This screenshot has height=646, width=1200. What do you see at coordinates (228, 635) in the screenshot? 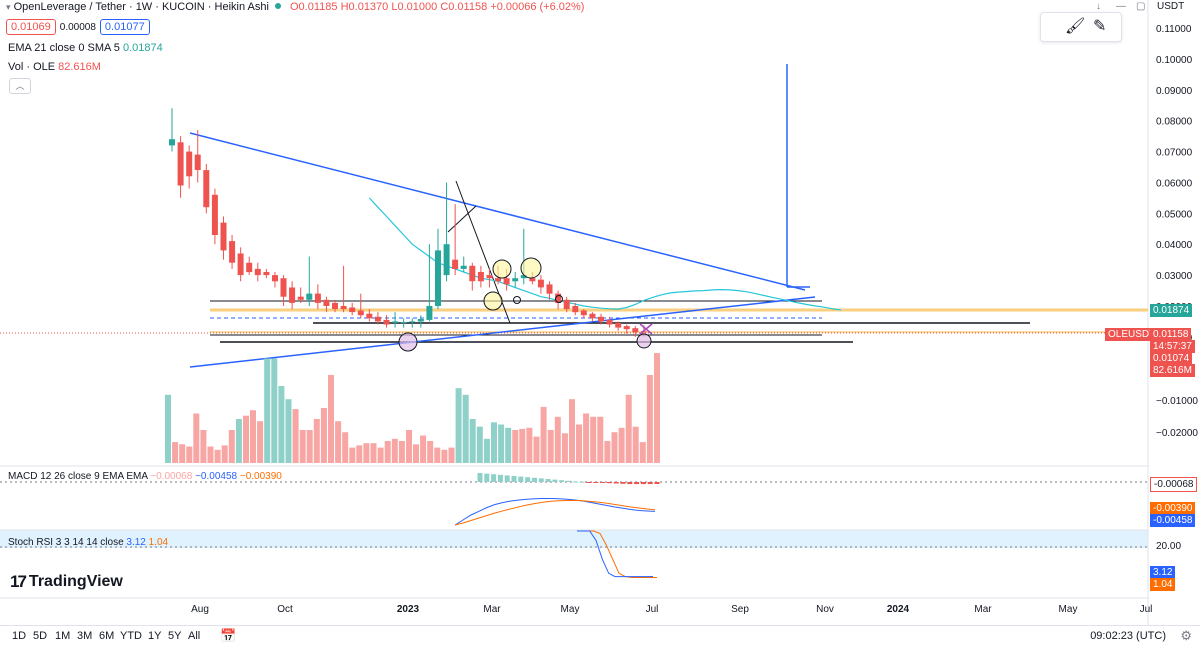
I see `calendar-icon: 📅` at bounding box center [228, 635].